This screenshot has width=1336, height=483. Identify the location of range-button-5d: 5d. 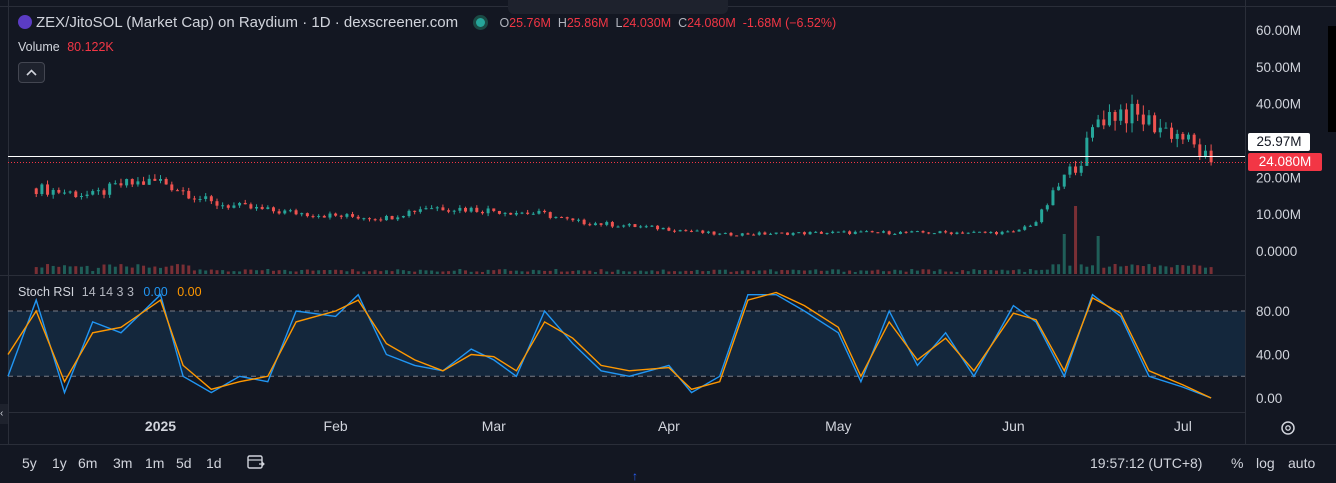
(184, 463).